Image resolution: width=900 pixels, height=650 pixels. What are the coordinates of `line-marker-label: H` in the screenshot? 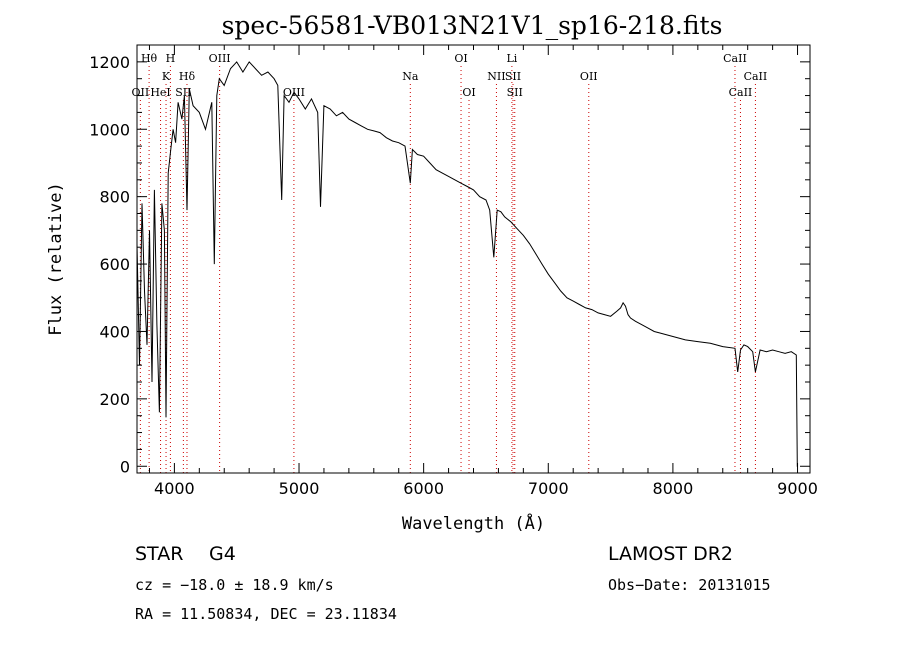 It's located at (171, 58).